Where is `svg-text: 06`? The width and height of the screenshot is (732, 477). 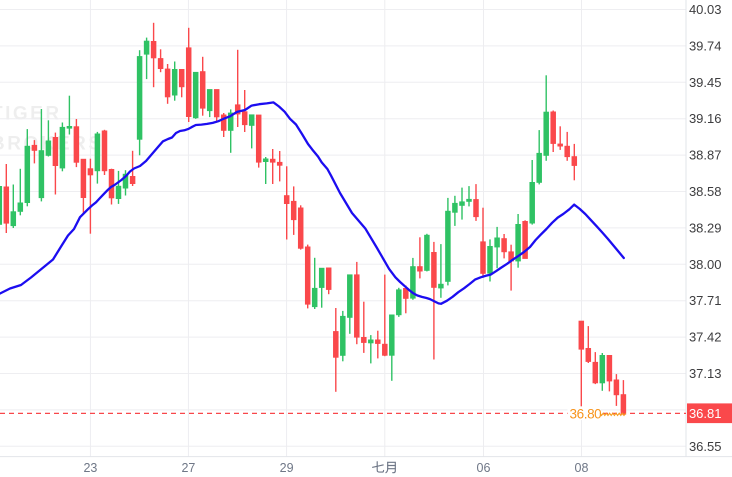
svg-text: 06 is located at coordinates (484, 468).